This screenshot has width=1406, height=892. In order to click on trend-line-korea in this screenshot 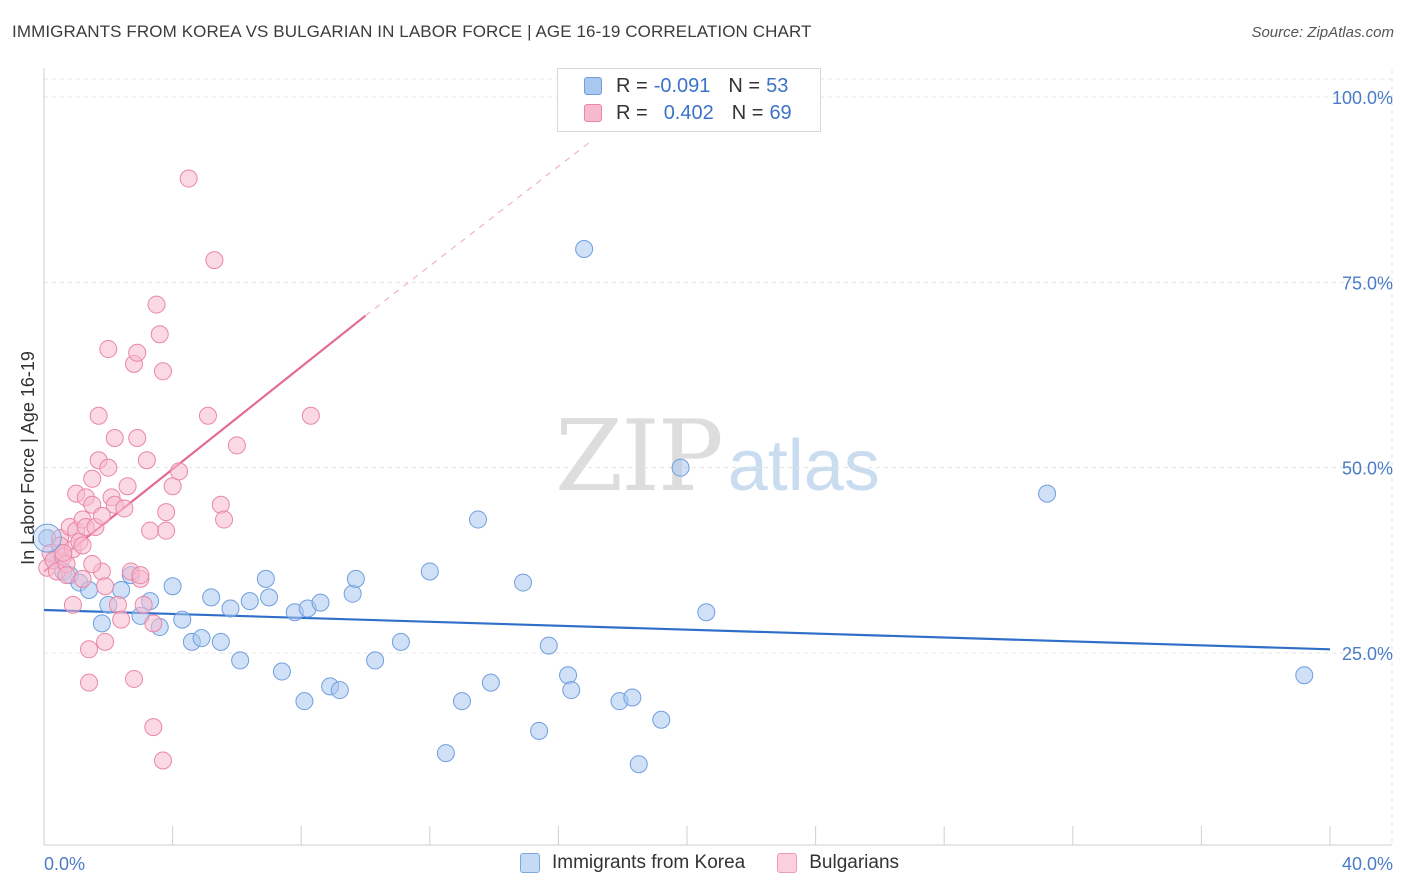, I will do `click(687, 629)`.